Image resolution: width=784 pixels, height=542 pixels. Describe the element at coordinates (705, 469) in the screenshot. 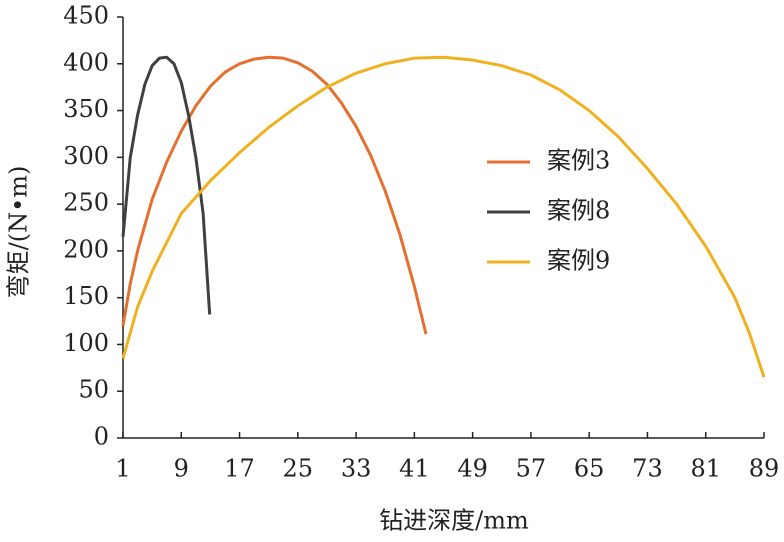

I see `x-tick-label: 81` at that location.